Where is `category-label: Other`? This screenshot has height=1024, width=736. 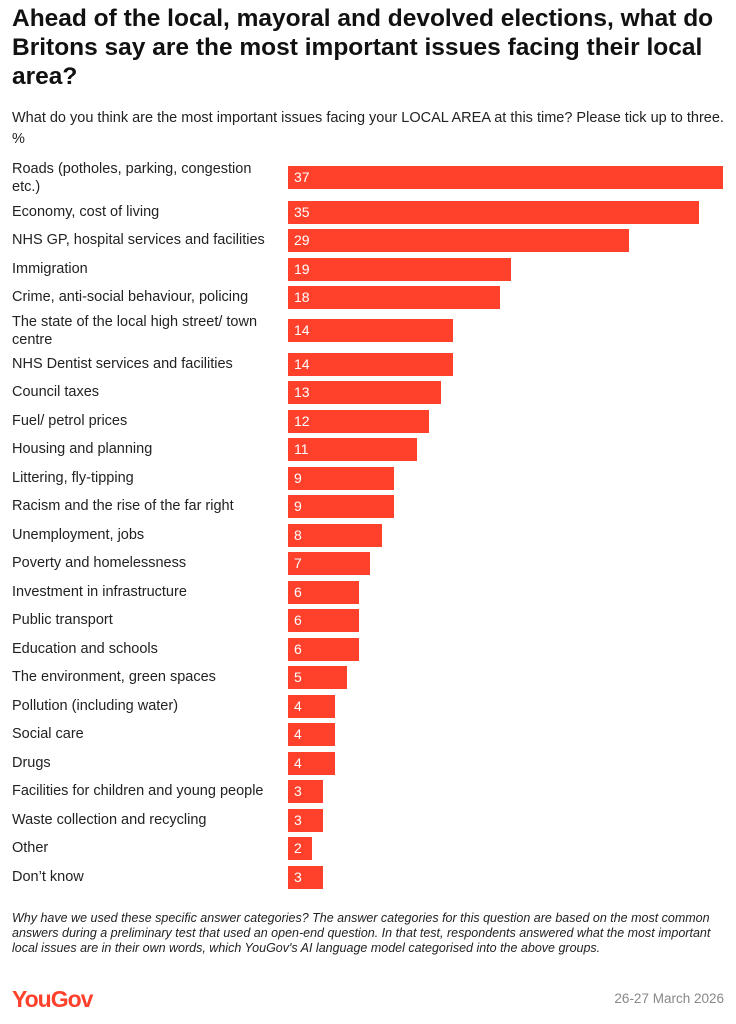 category-label: Other is located at coordinates (30, 848).